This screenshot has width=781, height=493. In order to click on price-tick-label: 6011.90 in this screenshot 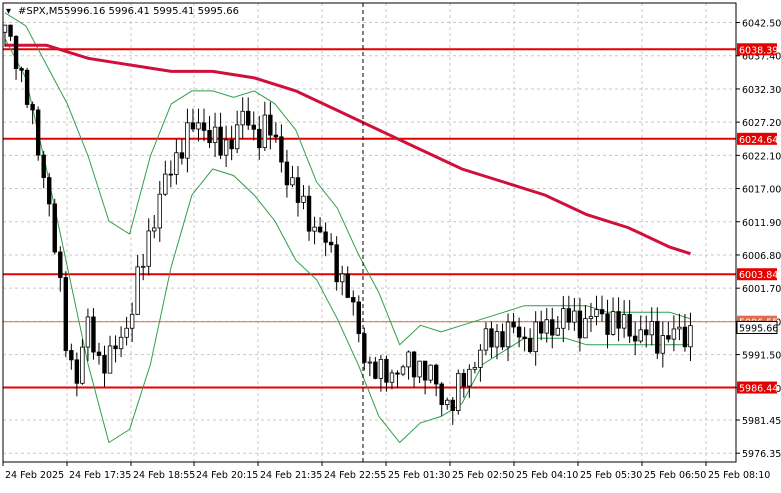, I will do `click(761, 223)`.